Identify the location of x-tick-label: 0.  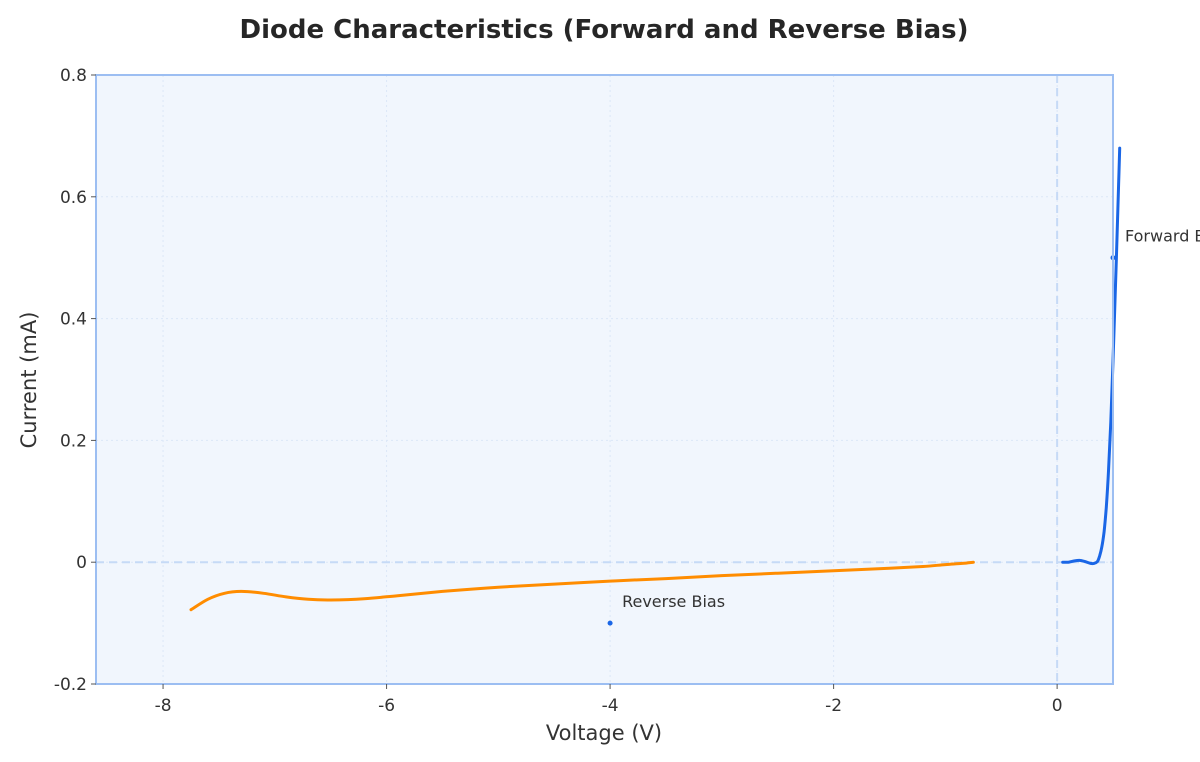
(1057, 706).